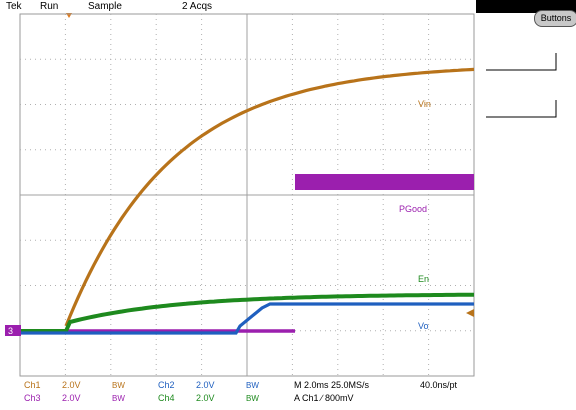 This screenshot has width=576, height=410. Describe the element at coordinates (197, 6) in the screenshot. I see `acquisition-count: 2 Acqs` at that location.